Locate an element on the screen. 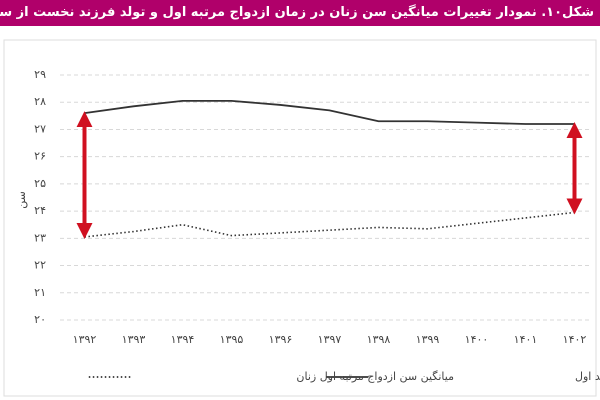 The width and height of the screenshot is (600, 400). x-tick-label: ۱۳۹۲ is located at coordinates (85, 339).